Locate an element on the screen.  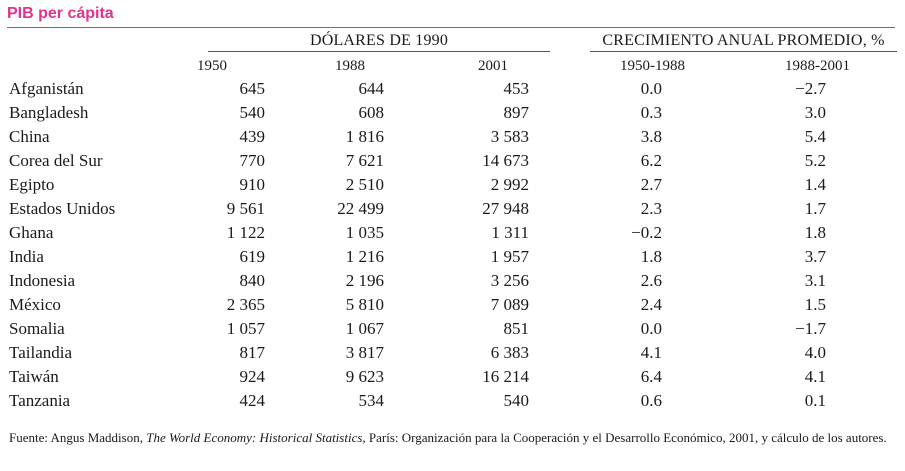
growth-1950-1988-cell: 2.7 is located at coordinates (651, 184).